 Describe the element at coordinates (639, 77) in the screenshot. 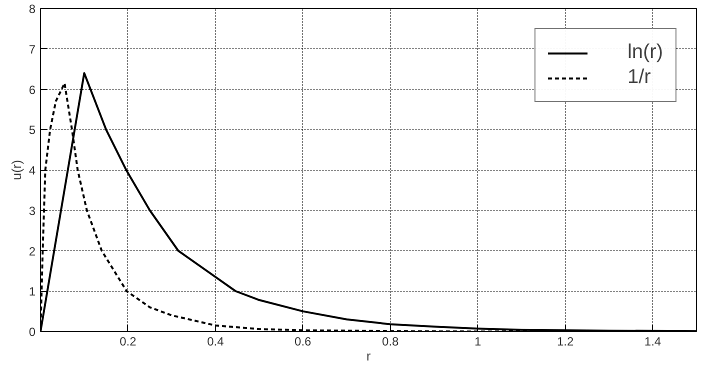

I see `legend-label: 1/r` at that location.